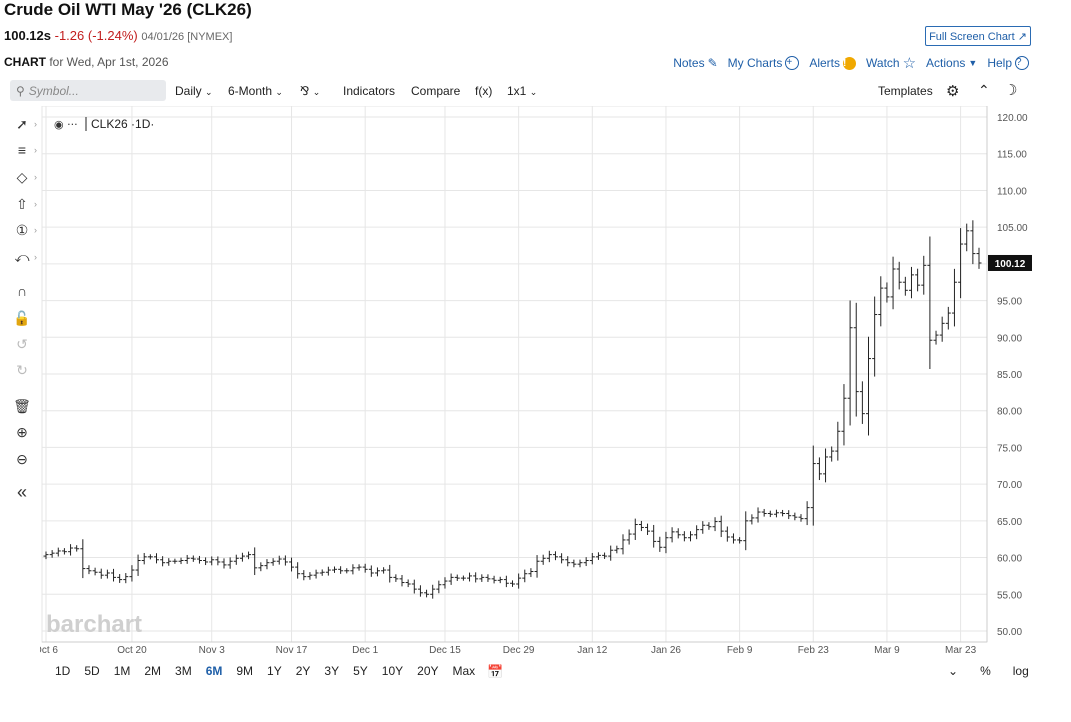  Describe the element at coordinates (495, 671) in the screenshot. I see `calendar-icon: 📅` at that location.